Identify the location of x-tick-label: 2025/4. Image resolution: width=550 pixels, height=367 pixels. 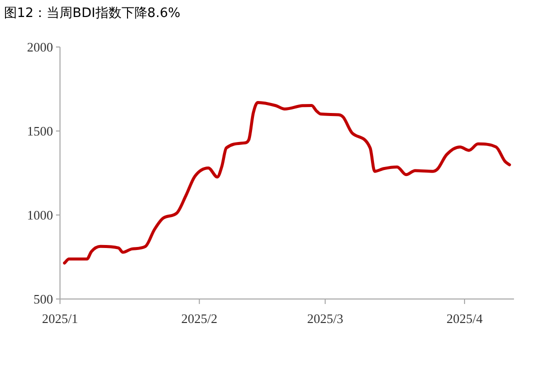
(465, 318).